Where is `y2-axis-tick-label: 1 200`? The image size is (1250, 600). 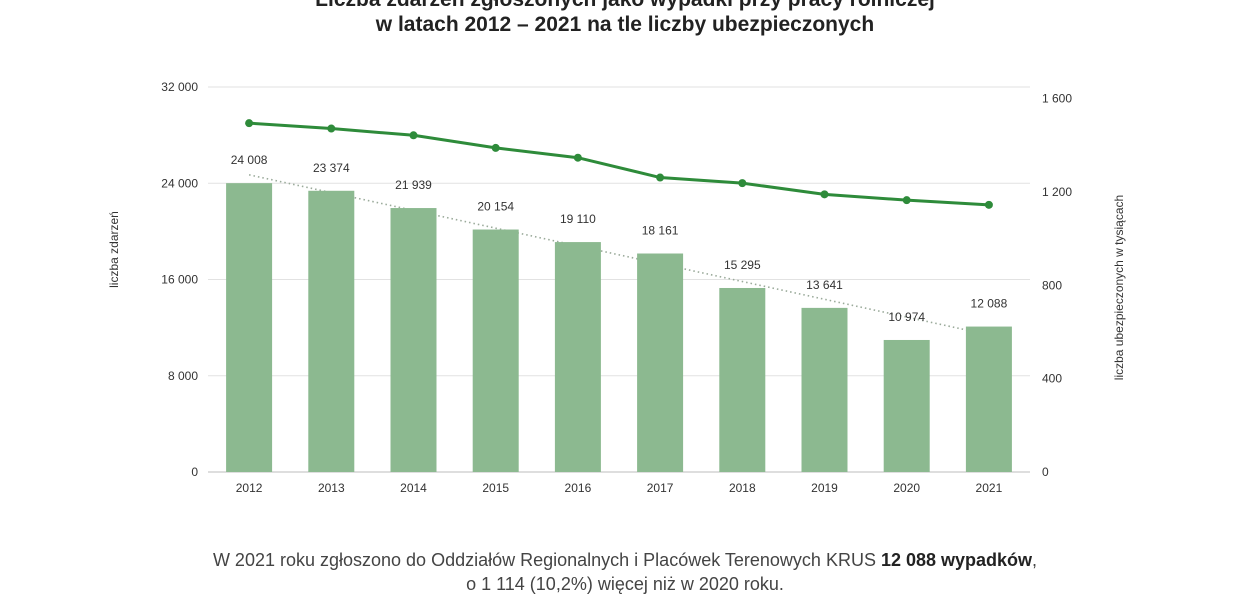
y2-axis-tick-label: 1 200 is located at coordinates (1057, 192).